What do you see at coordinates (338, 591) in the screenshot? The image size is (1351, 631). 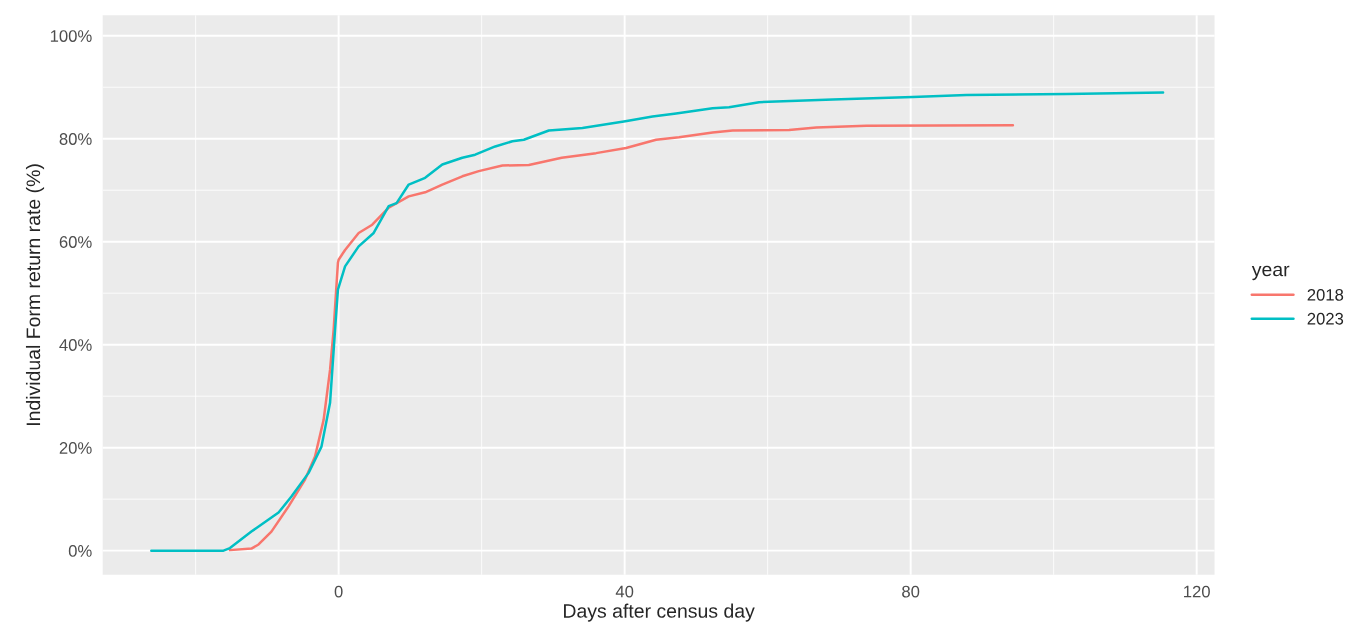 I see `x-tick-label: 0` at bounding box center [338, 591].